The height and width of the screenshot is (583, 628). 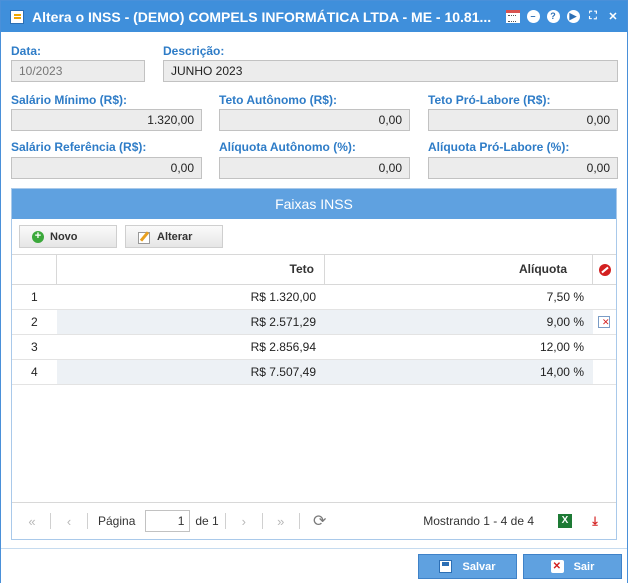 I want to click on delete-row-icon, so click(x=604, y=322).